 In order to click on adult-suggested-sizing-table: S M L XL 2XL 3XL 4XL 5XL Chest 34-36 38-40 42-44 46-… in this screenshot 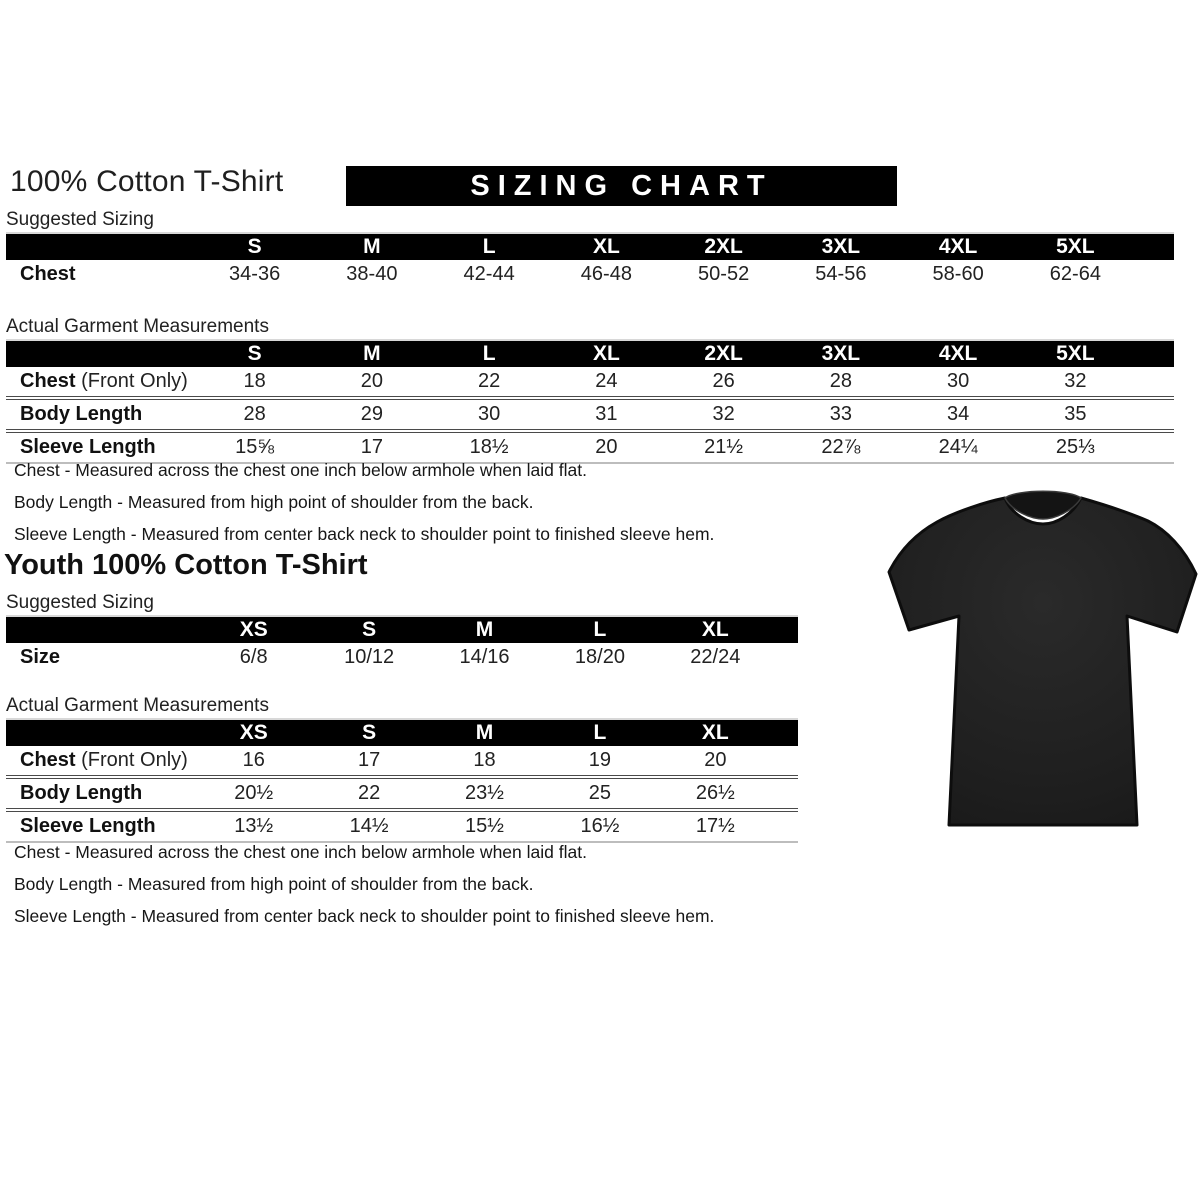, I will do `click(590, 260)`.